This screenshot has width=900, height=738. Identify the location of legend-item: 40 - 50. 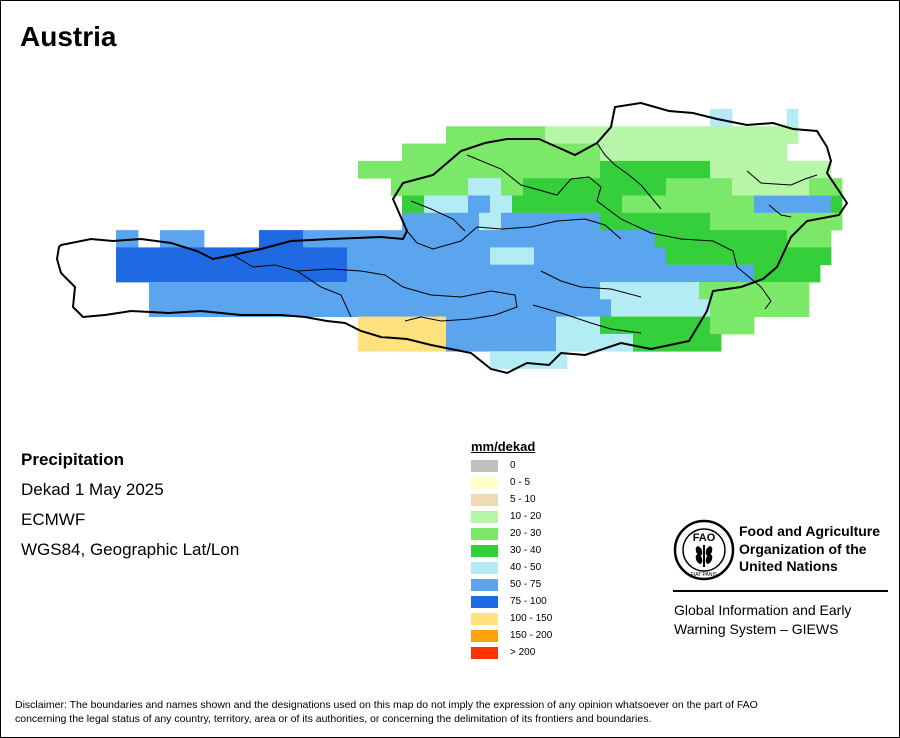
(511, 567).